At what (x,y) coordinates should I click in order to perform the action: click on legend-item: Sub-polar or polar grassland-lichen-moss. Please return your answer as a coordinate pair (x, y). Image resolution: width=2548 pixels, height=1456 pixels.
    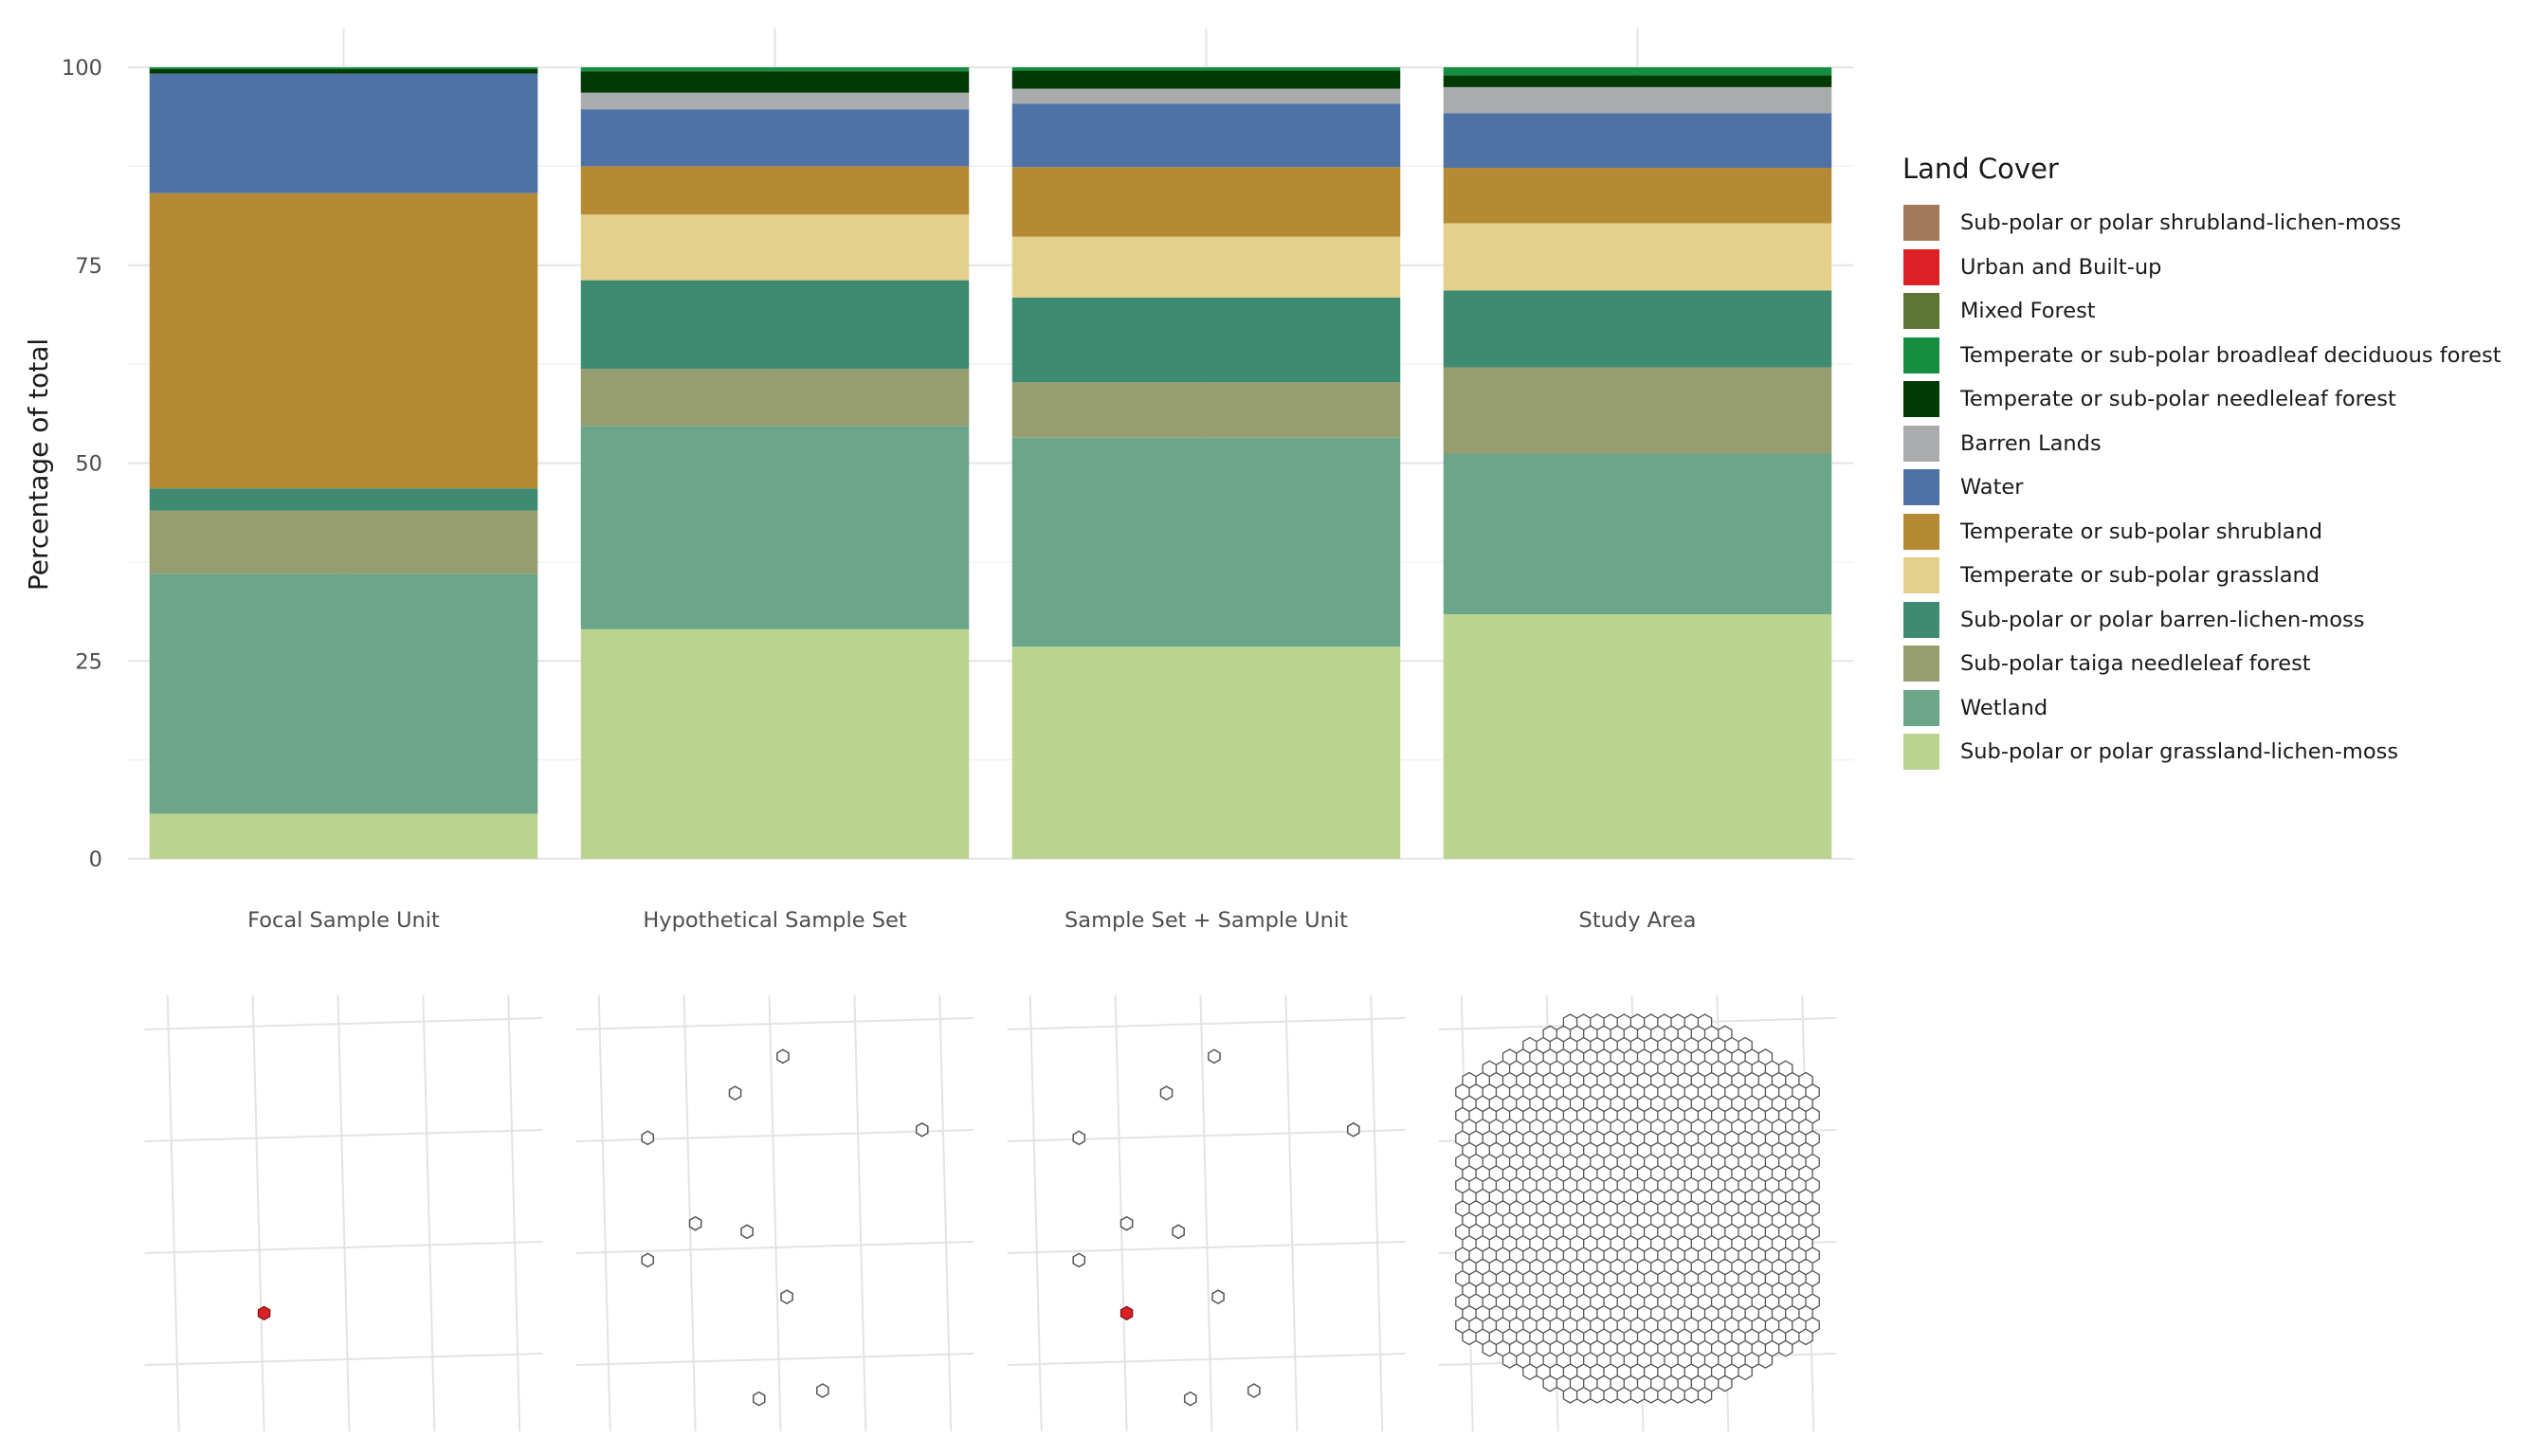
    Looking at the image, I should click on (2220, 752).